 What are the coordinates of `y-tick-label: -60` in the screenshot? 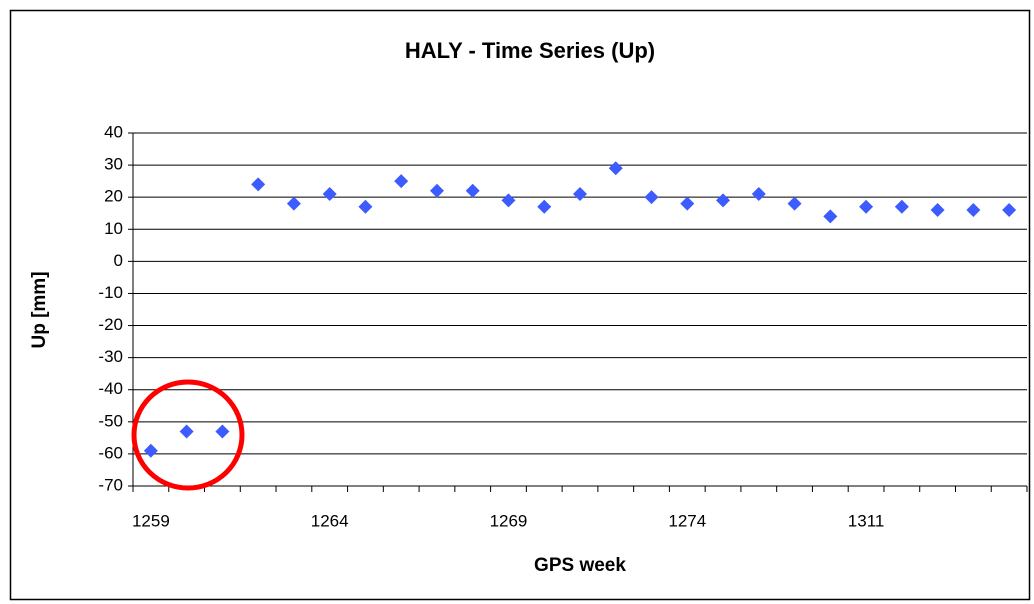 It's located at (110, 452).